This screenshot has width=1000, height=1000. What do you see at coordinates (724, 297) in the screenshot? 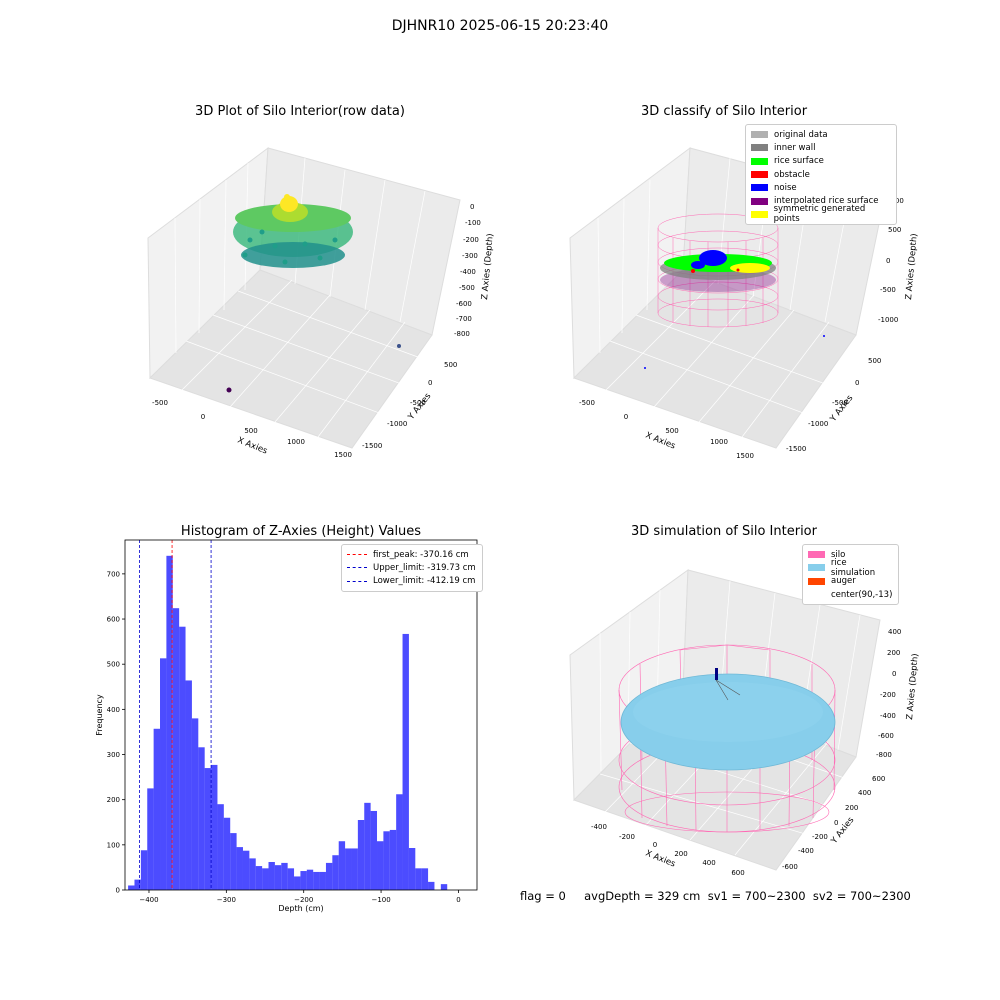
I see `classify-grid` at bounding box center [724, 297].